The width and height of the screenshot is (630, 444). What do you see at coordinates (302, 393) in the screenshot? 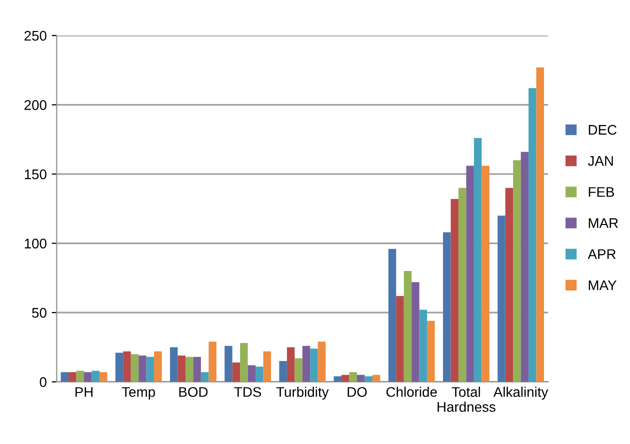
I see `x-tick-label: Turbidity` at bounding box center [302, 393].